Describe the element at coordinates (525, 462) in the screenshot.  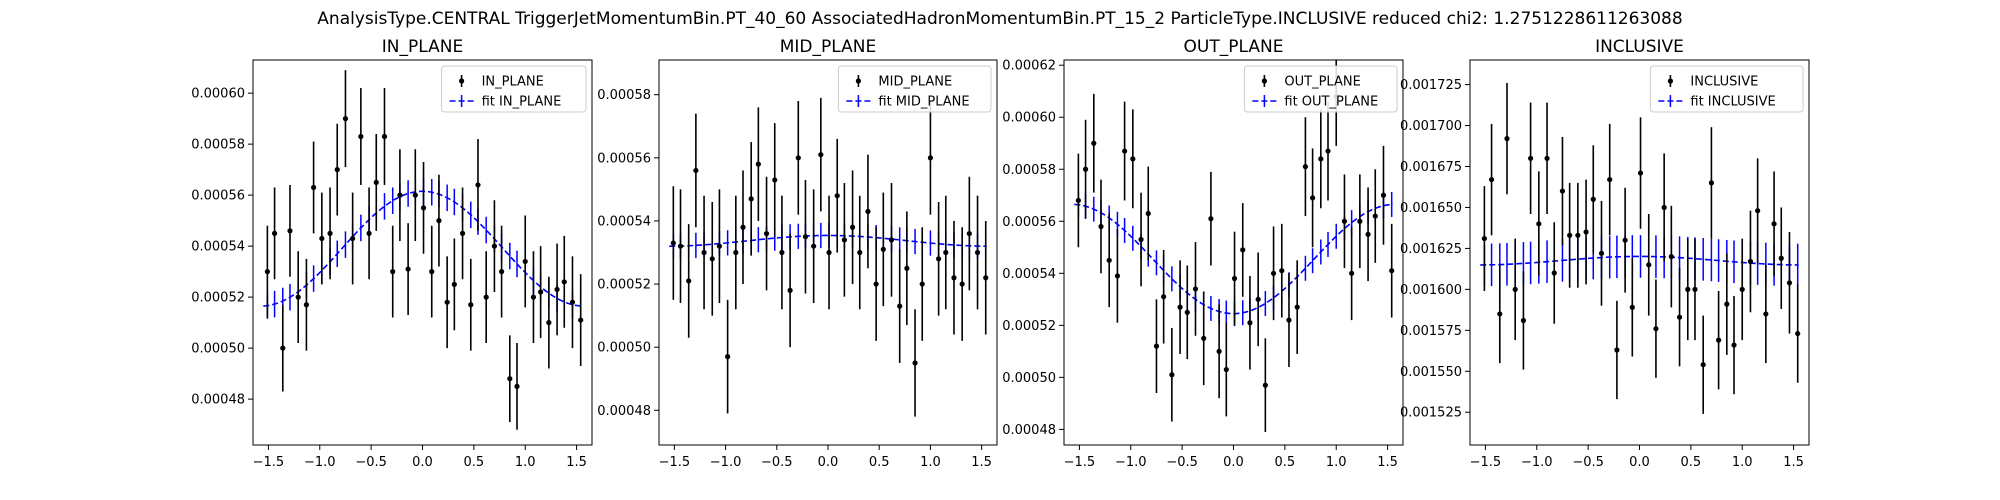
I see `x-tick-label: 1.0` at that location.